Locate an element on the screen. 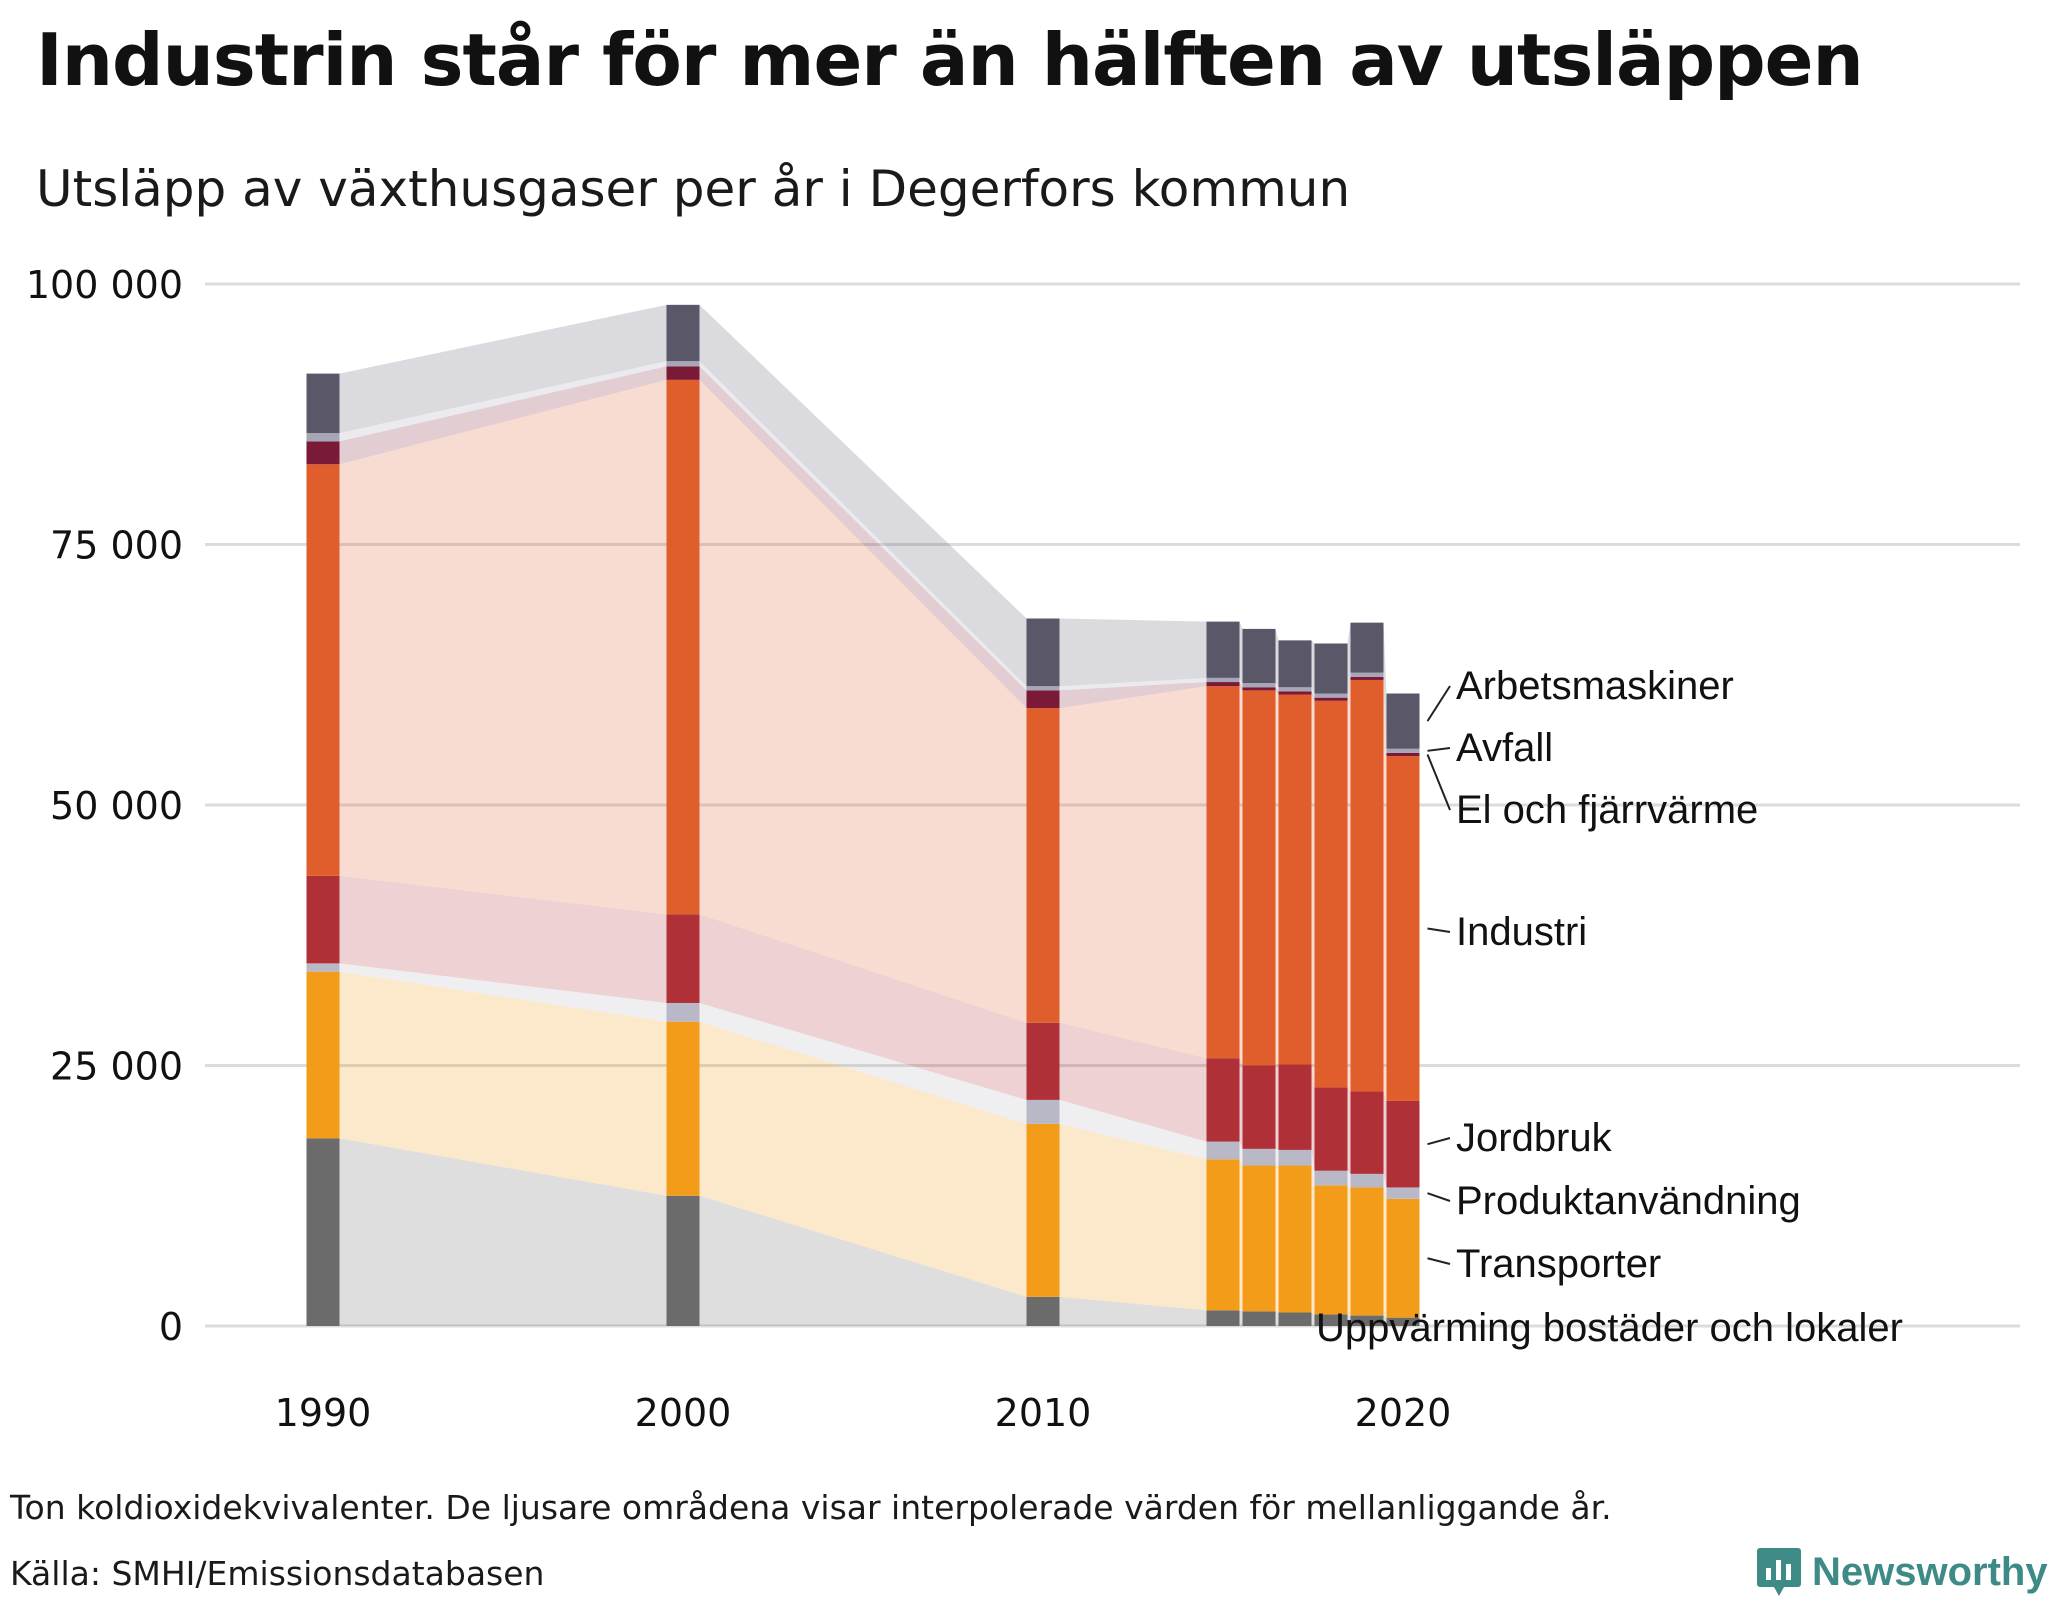 The width and height of the screenshot is (2048, 1600). x-tick-label: 2010 is located at coordinates (1043, 1413).